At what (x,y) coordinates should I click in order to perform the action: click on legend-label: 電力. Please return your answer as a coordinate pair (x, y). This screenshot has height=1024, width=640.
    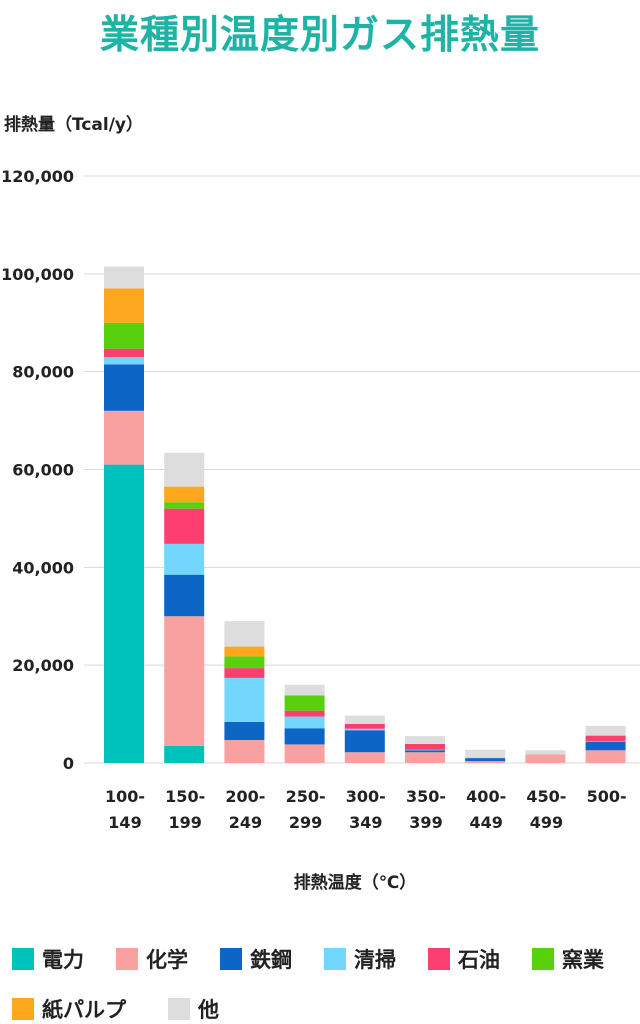
    Looking at the image, I should click on (63, 959).